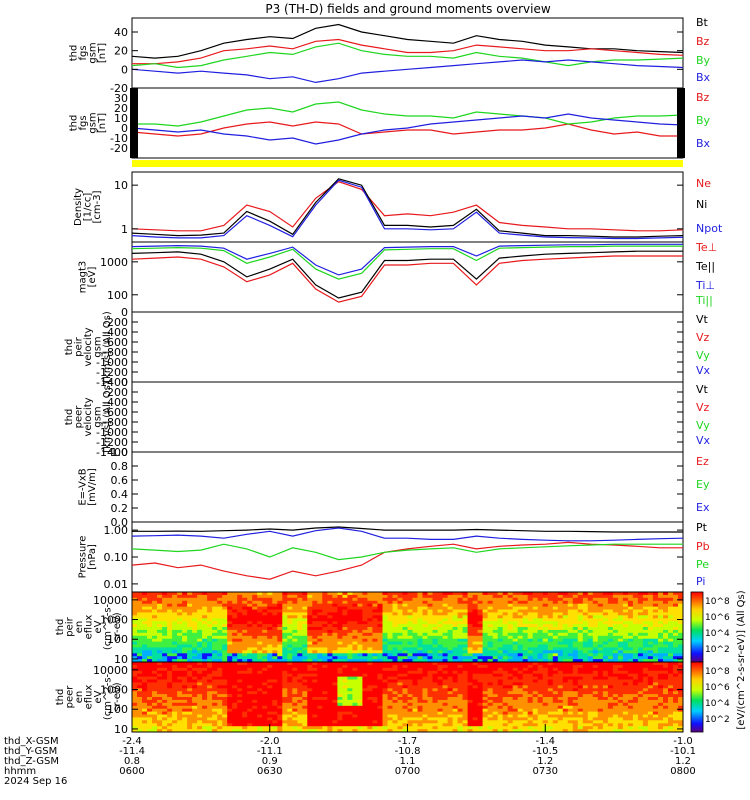 The width and height of the screenshot is (750, 800). Describe the element at coordinates (112, 442) in the screenshot. I see `ytick-label: -1200` at that location.